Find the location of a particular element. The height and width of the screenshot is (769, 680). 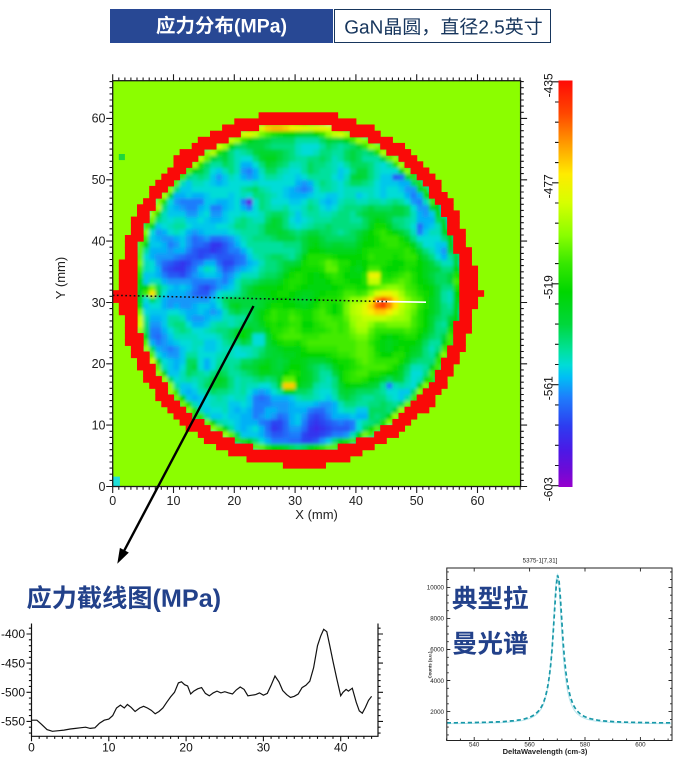

svg-text: -500 is located at coordinates (13, 693).